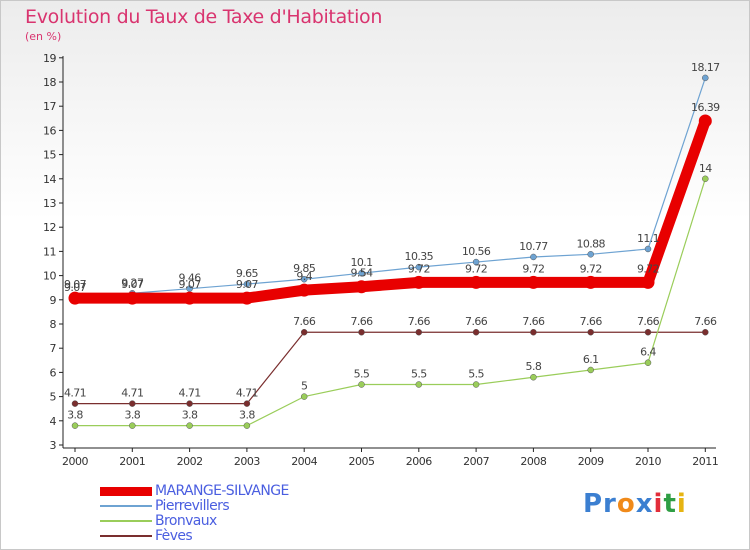 Image resolution: width=750 pixels, height=550 pixels. I want to click on x-tick-label: 2001, so click(132, 461).